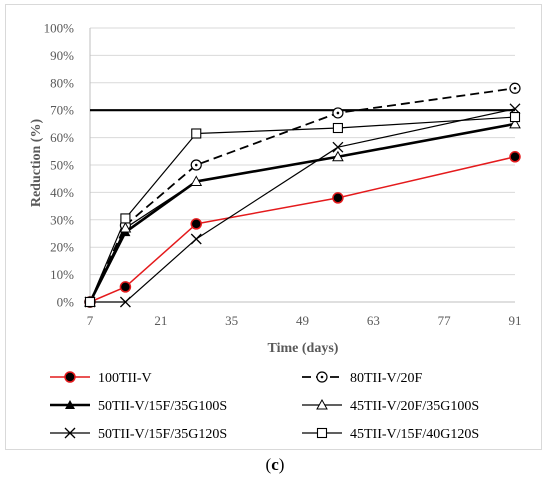 The image size is (550, 484). What do you see at coordinates (62, 274) in the screenshot?
I see `y-tick-label: 10%` at bounding box center [62, 274].